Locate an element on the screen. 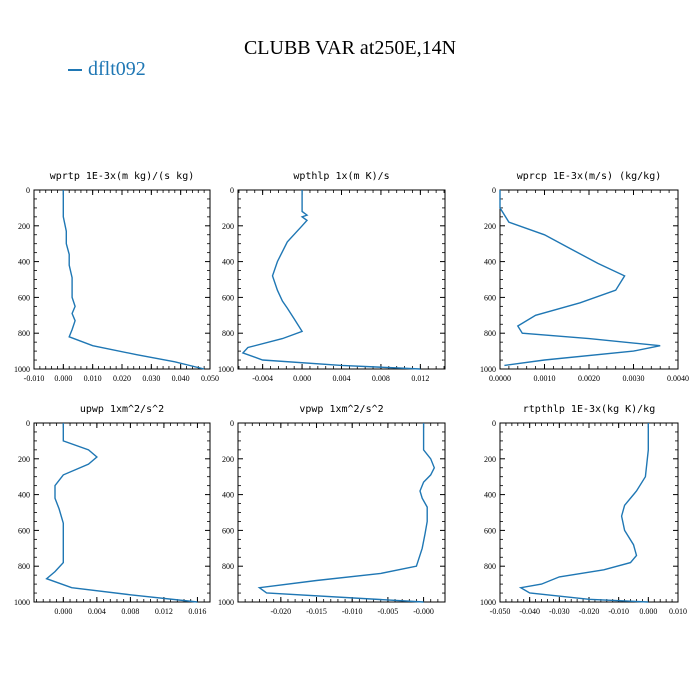 The width and height of the screenshot is (700, 700). x-tick-label: 0.0030 is located at coordinates (634, 378).